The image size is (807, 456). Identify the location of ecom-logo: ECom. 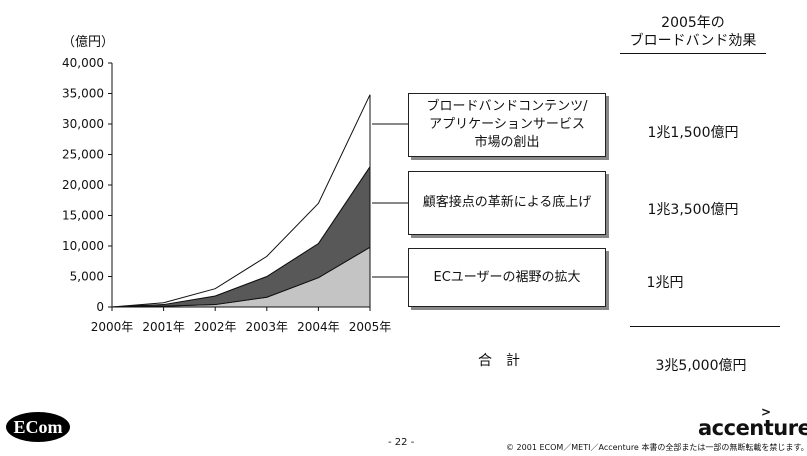
(38, 427).